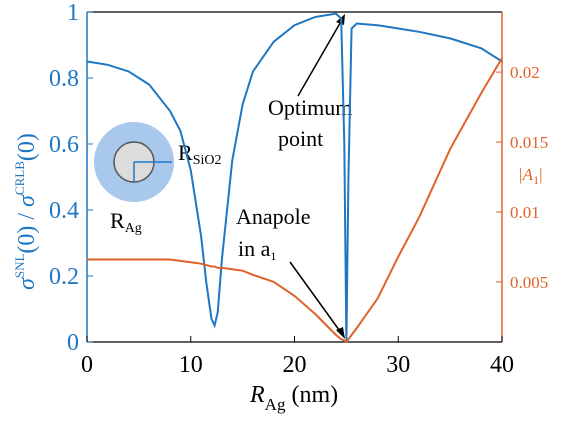  Describe the element at coordinates (19, 266) in the screenshot. I see `label-sup: SNL` at that location.